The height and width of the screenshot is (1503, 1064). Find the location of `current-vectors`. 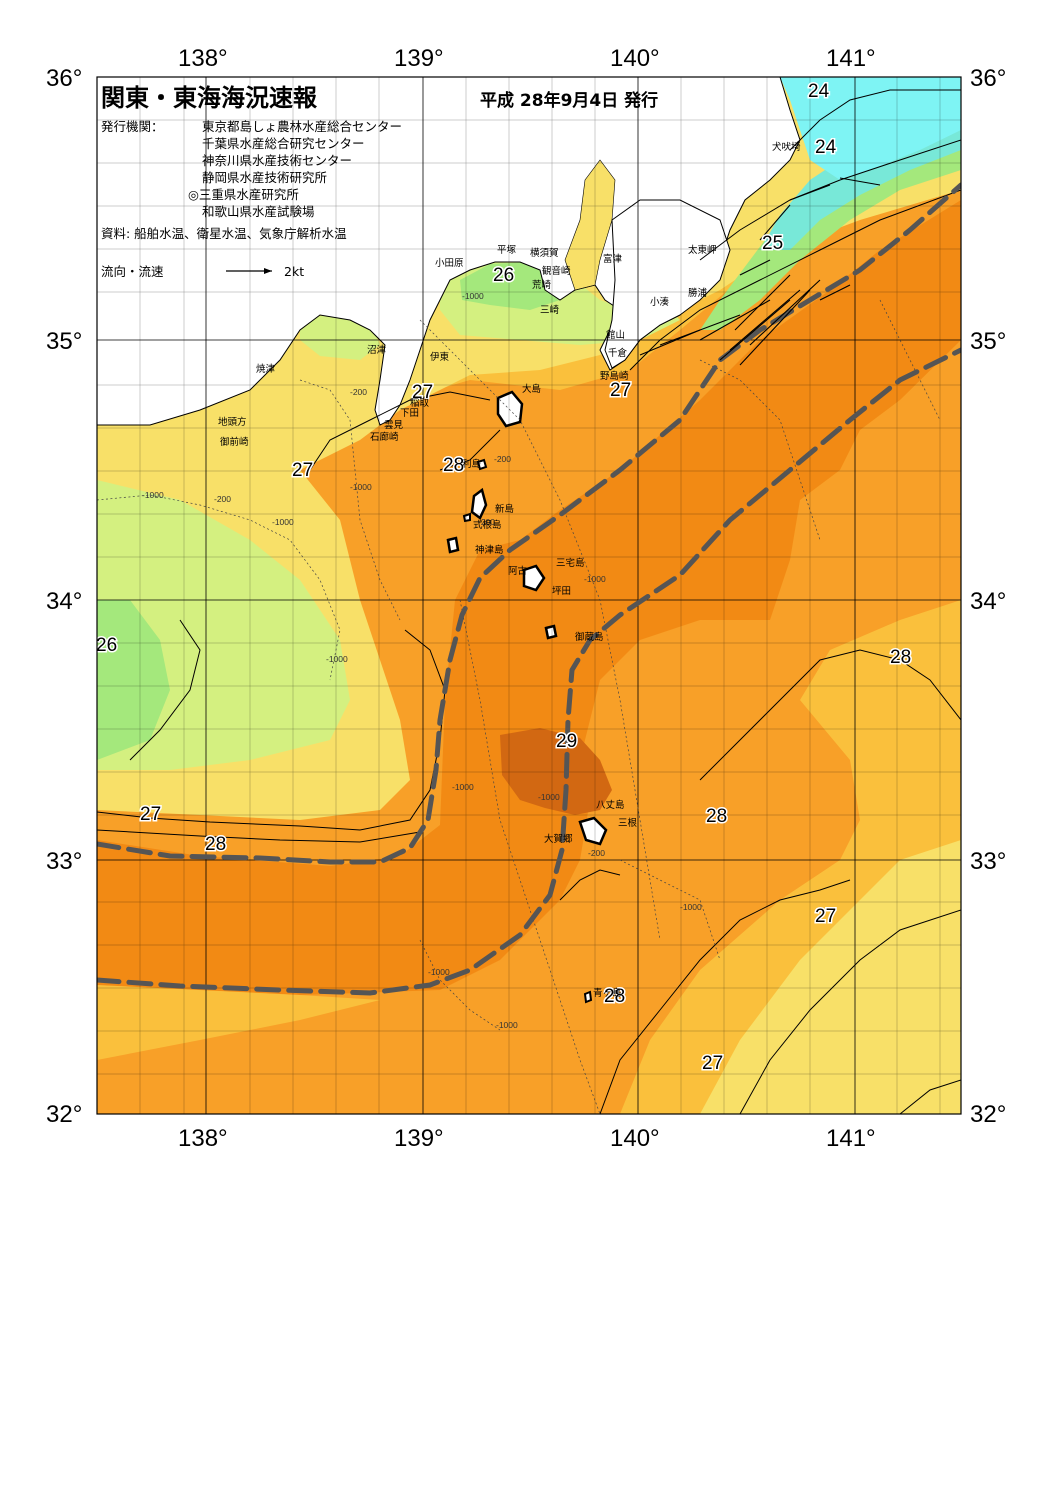

current-vectors is located at coordinates (760, 271).